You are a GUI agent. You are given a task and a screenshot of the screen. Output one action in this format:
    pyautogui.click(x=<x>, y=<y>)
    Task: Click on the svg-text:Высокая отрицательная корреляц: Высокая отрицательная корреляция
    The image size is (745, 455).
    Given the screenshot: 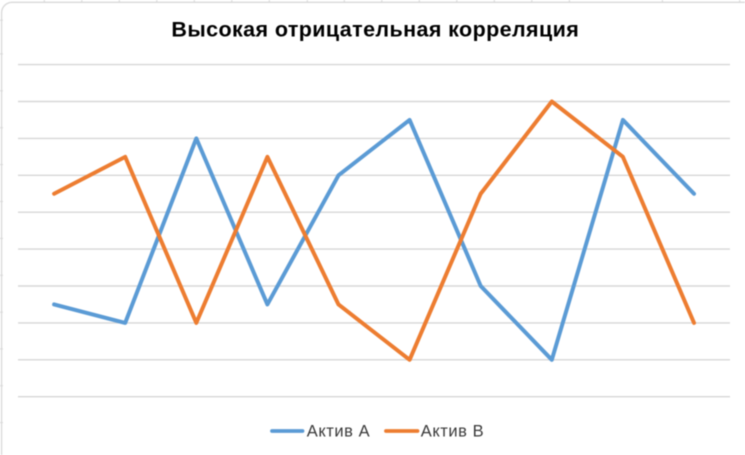 What is the action you would take?
    pyautogui.click(x=375, y=30)
    